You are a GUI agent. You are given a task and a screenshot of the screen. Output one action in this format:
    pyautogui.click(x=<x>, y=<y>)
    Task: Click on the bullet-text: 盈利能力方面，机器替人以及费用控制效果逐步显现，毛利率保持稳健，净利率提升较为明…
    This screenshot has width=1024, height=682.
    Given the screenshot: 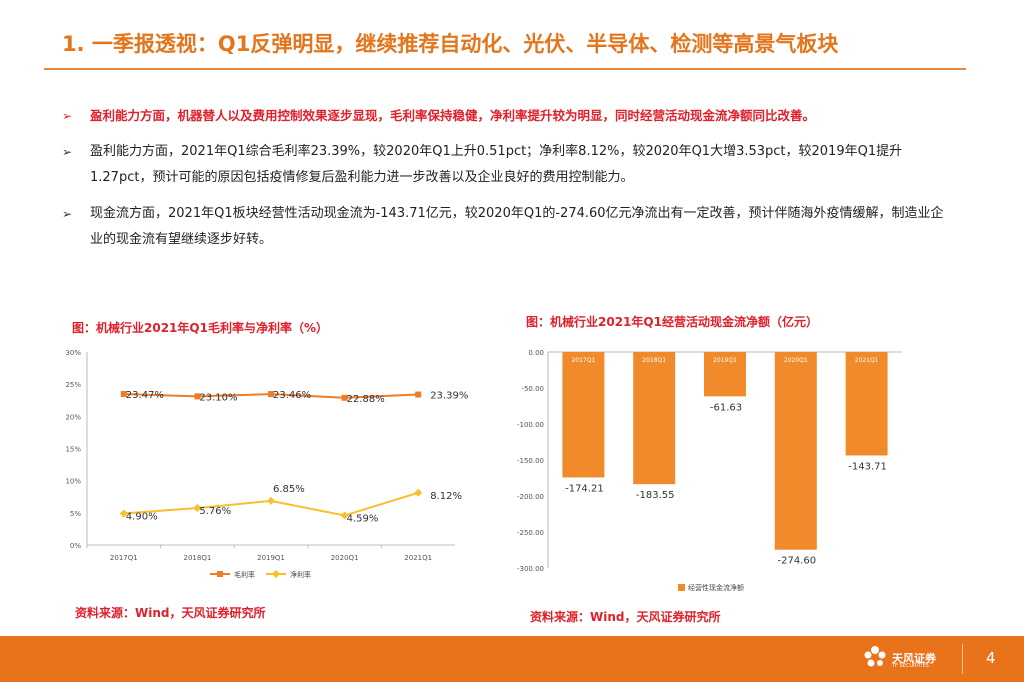 What is the action you would take?
    pyautogui.click(x=453, y=115)
    